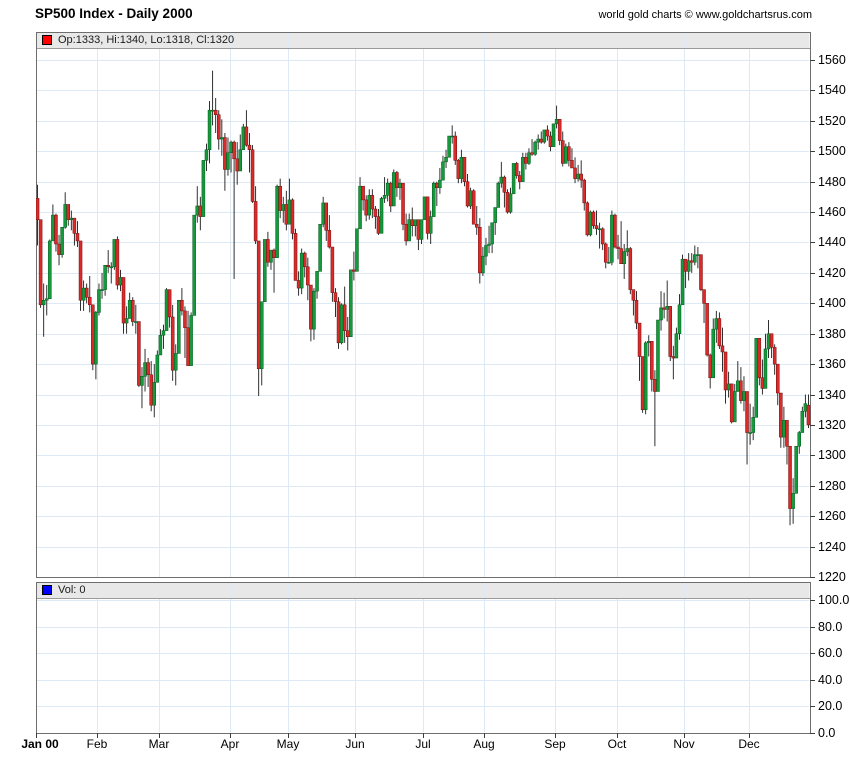 The width and height of the screenshot is (850, 769). What do you see at coordinates (423, 744) in the screenshot?
I see `x-axis-label: Jul` at bounding box center [423, 744].